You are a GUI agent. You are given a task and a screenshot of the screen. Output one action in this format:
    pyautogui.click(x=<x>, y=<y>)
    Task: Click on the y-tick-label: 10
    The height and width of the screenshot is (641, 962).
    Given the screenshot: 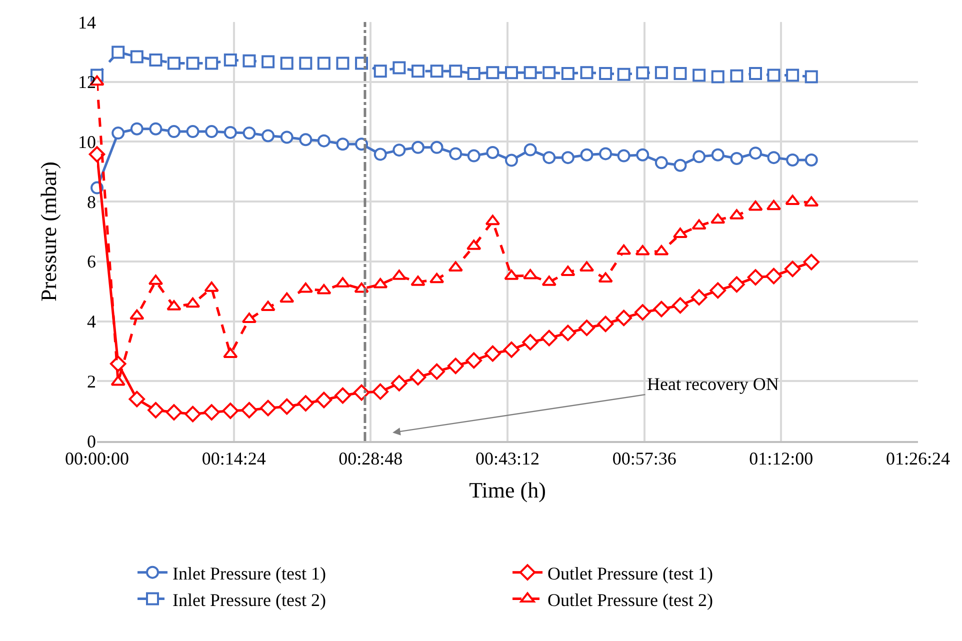 What is the action you would take?
    pyautogui.click(x=87, y=142)
    